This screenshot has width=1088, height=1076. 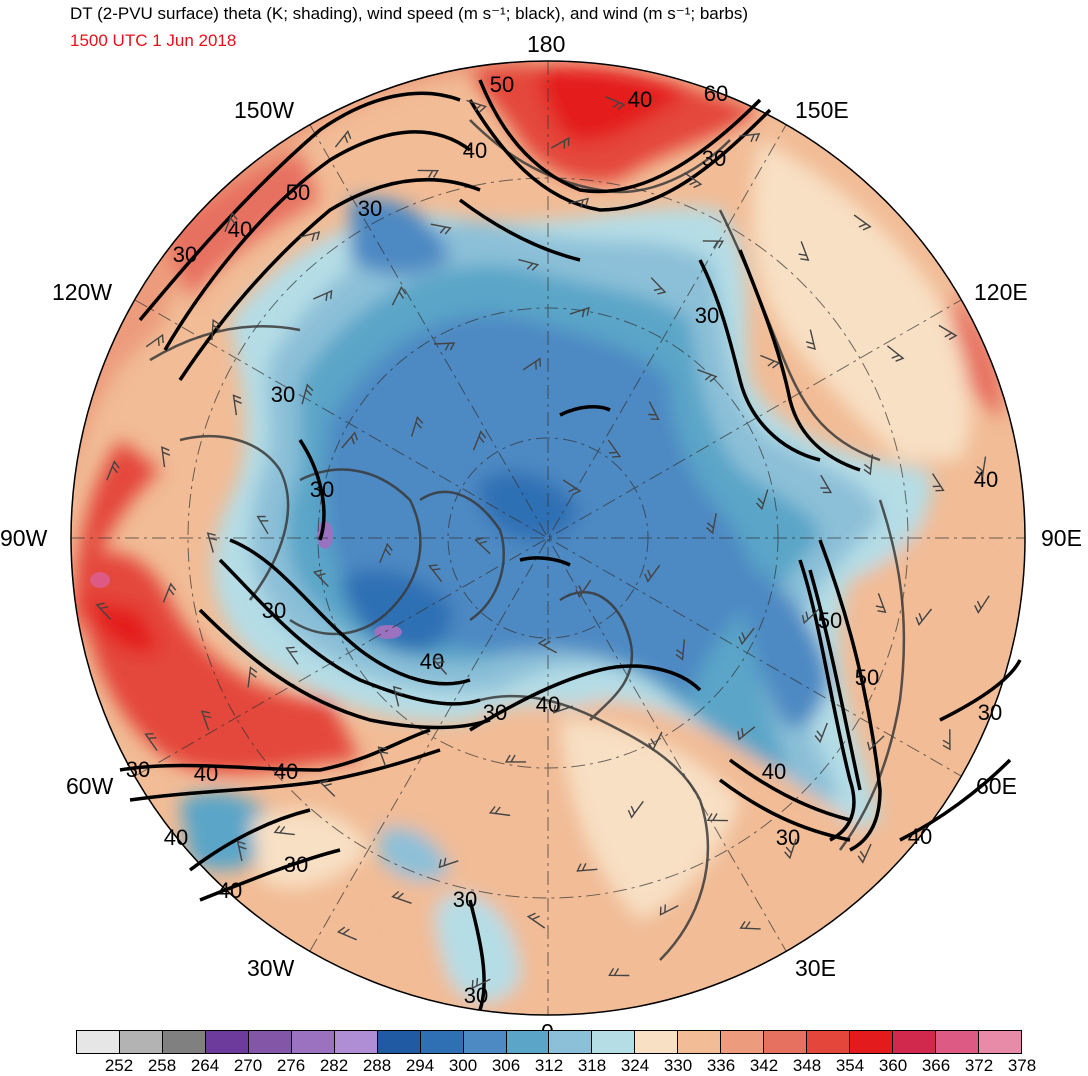 What do you see at coordinates (1022, 1065) in the screenshot?
I see `colorbar-tick-label: 378` at bounding box center [1022, 1065].